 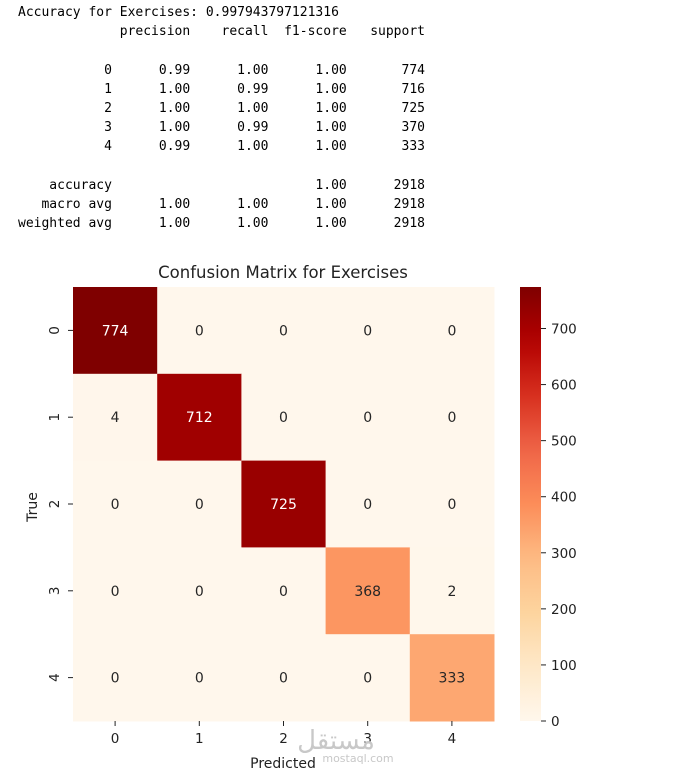 I want to click on colorbar-tick-label: 400, so click(x=564, y=498).